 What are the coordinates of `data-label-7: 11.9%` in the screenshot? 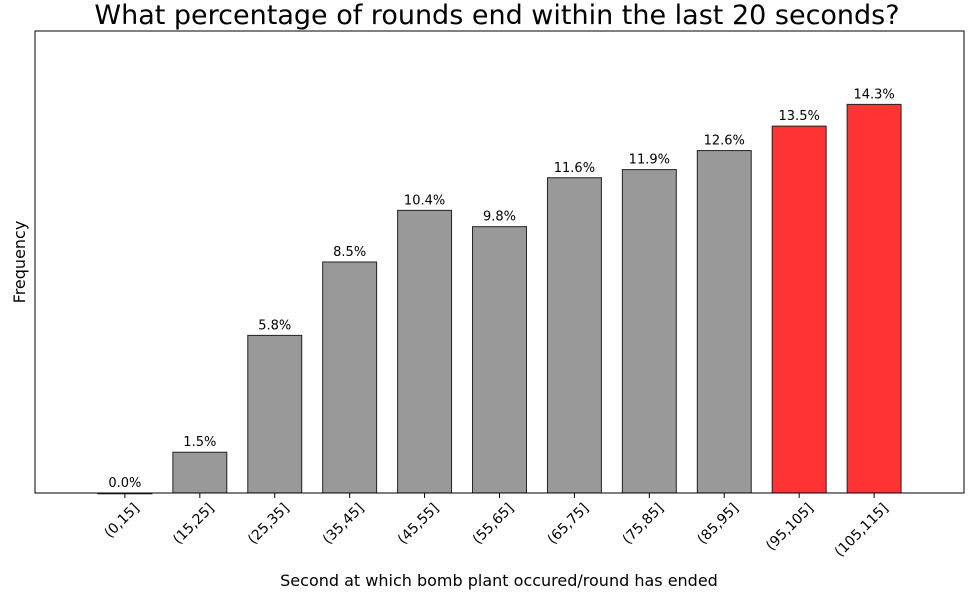 It's located at (649, 160).